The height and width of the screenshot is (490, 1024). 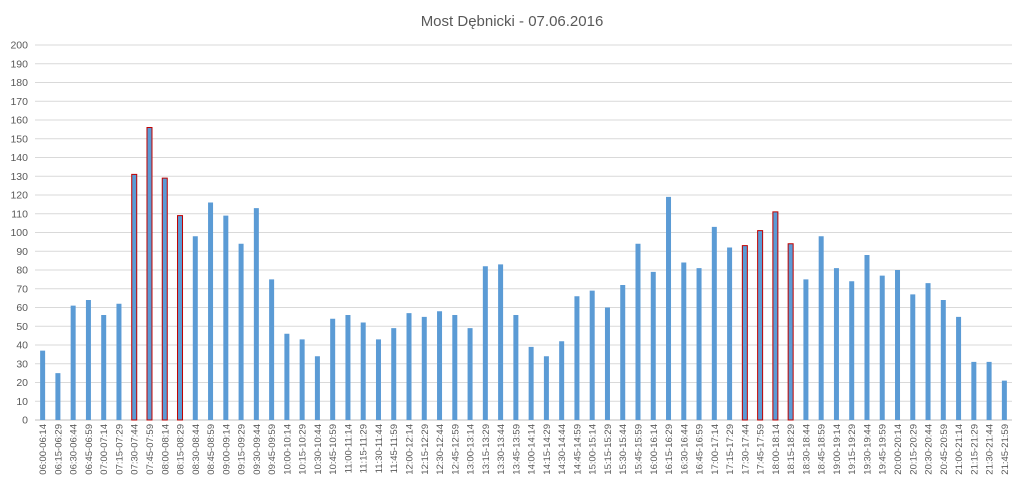 What do you see at coordinates (608, 449) in the screenshot?
I see `x-tick-label: 15:15-15:29` at bounding box center [608, 449].